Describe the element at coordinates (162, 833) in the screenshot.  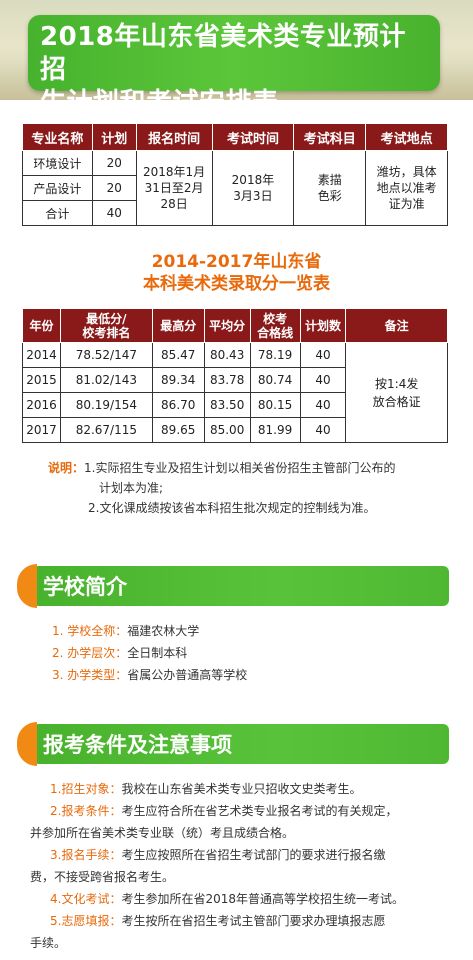
I see `condition-item-cont: 并参加所在省美术类专业联（统）考且成绩合格。` at that location.